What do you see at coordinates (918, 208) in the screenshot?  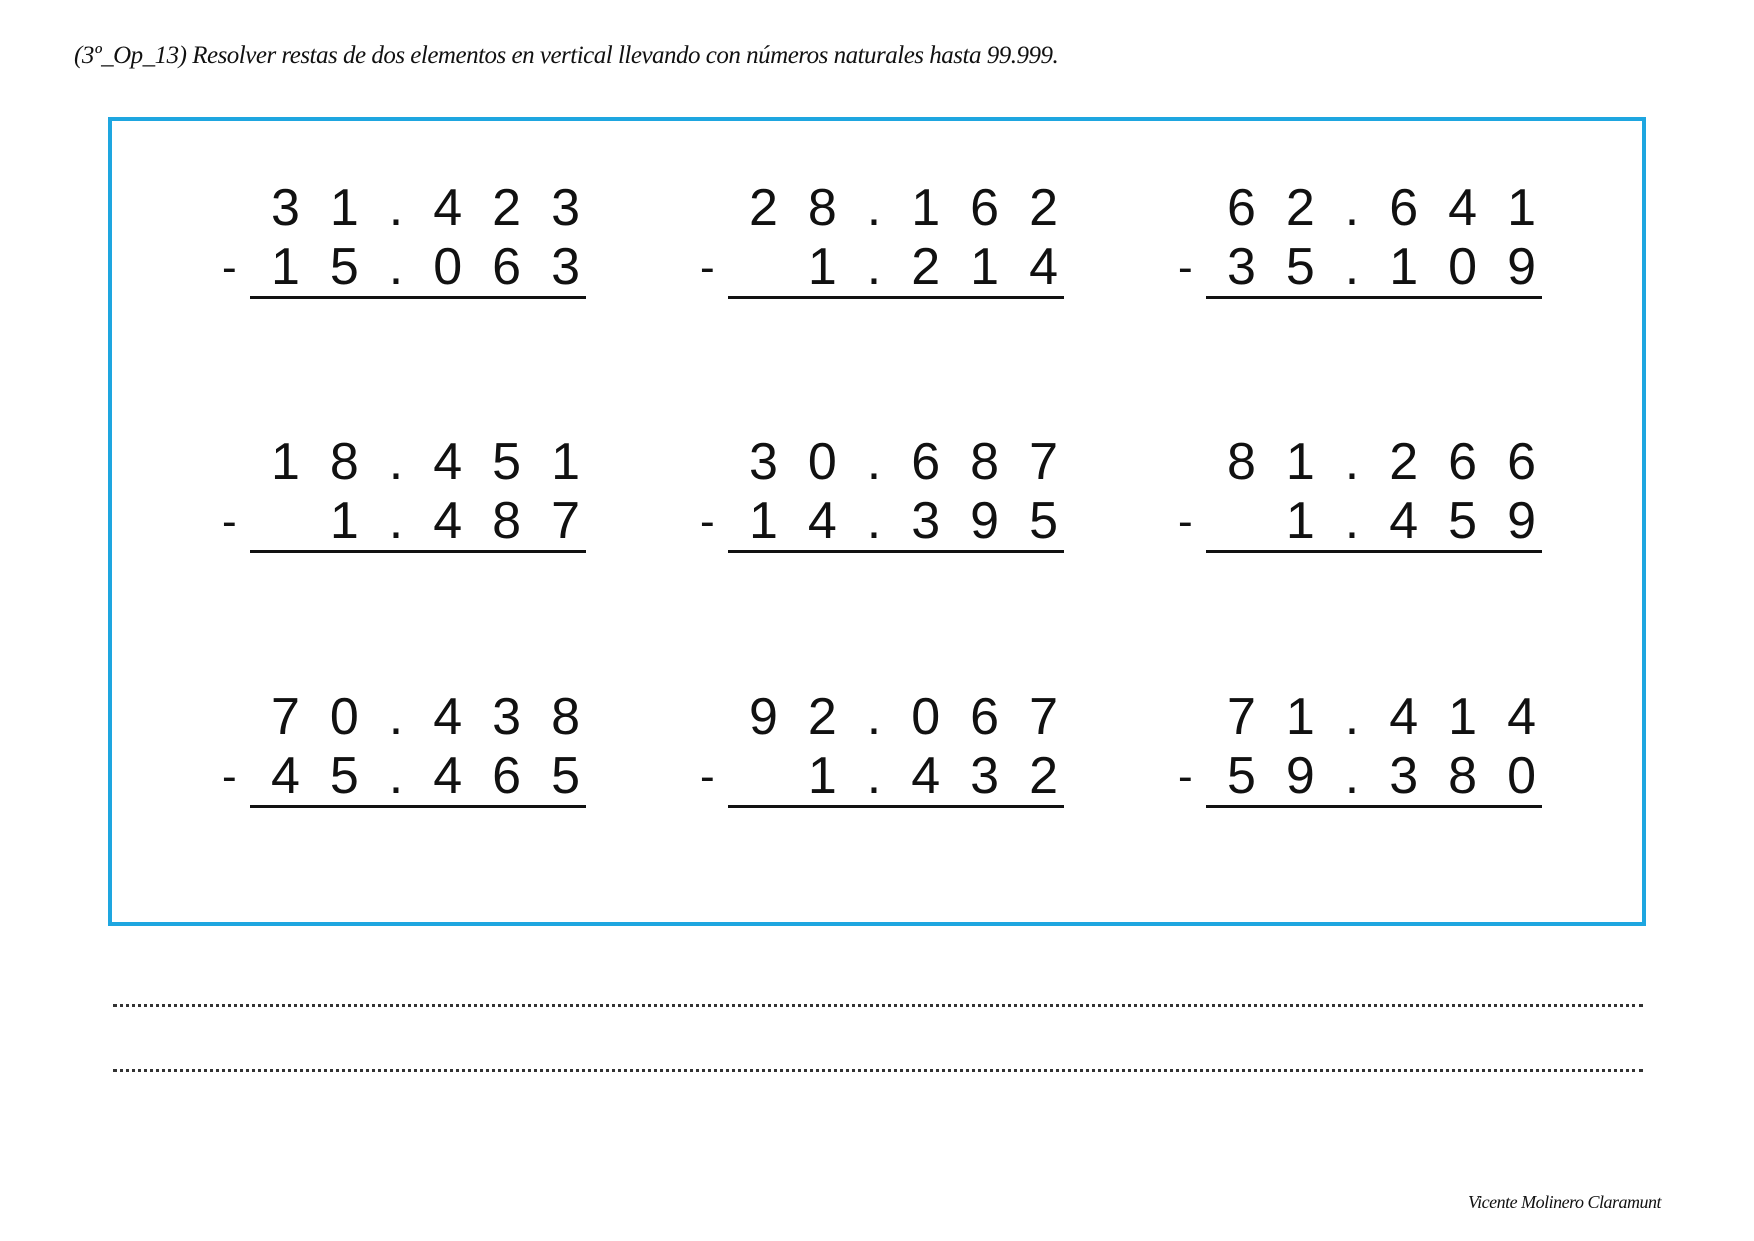 I see `minuend: 28.162` at bounding box center [918, 208].